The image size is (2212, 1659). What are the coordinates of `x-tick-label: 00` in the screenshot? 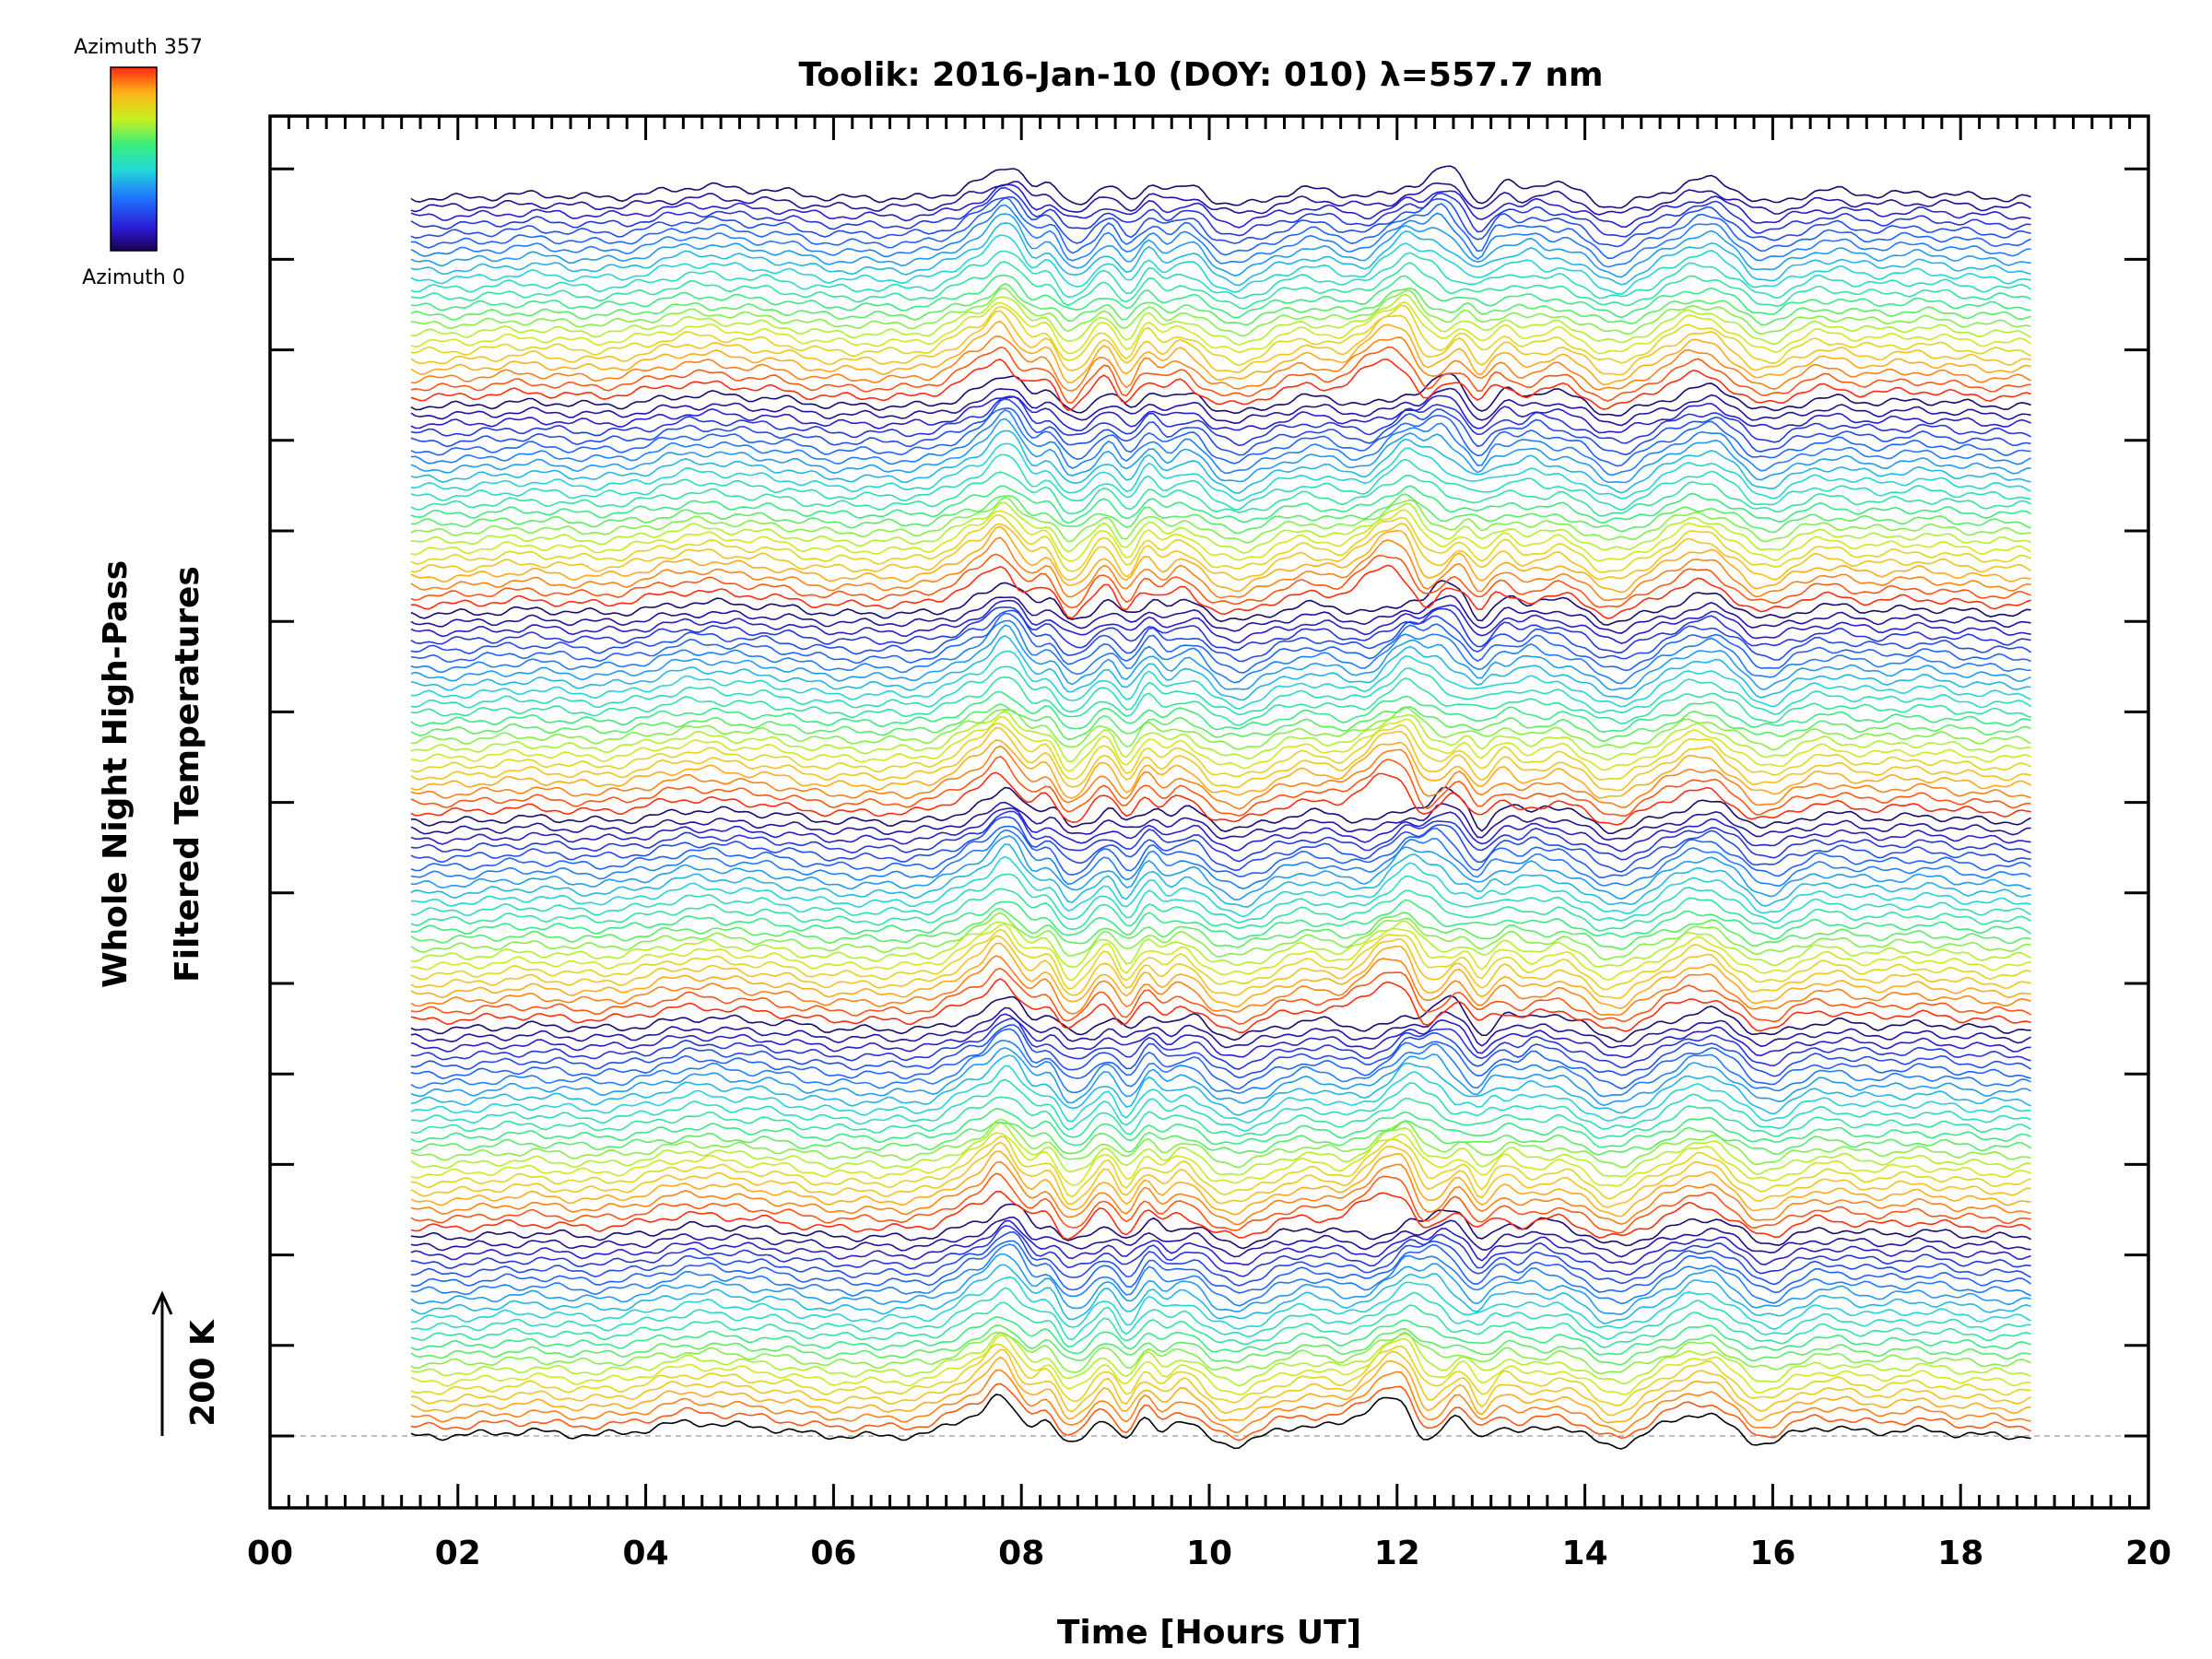 It's located at (270, 1553).